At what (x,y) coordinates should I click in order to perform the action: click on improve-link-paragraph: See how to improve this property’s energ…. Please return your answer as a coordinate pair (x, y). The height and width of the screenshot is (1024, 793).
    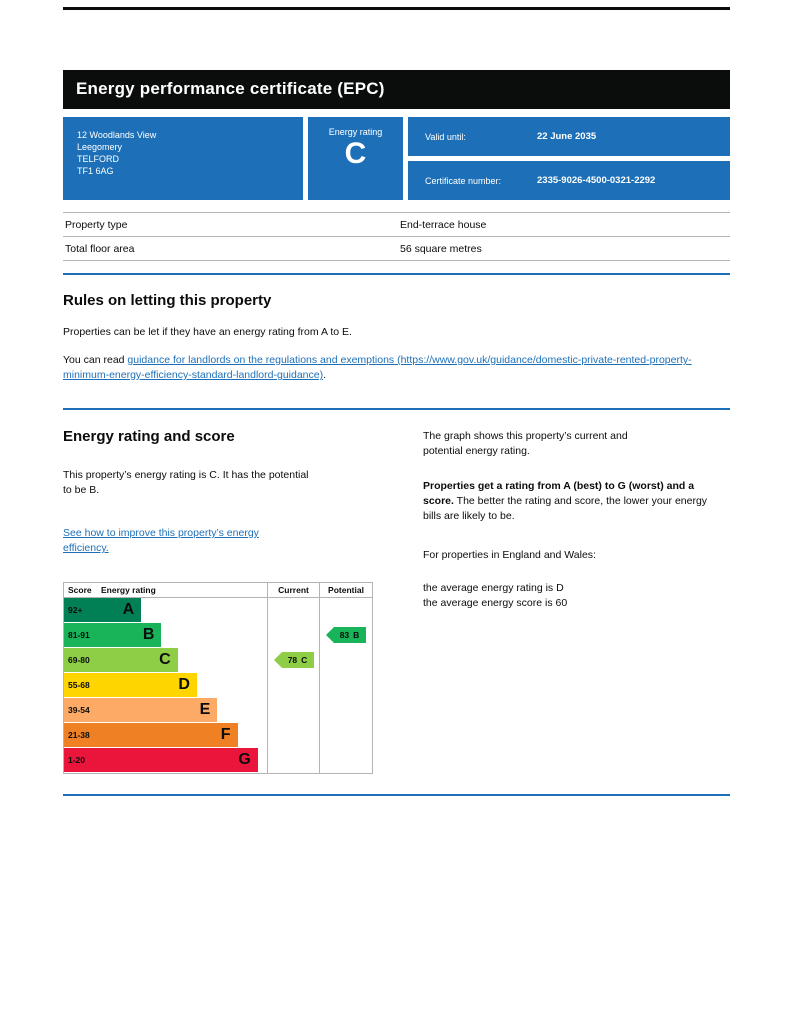
    Looking at the image, I should click on (173, 541).